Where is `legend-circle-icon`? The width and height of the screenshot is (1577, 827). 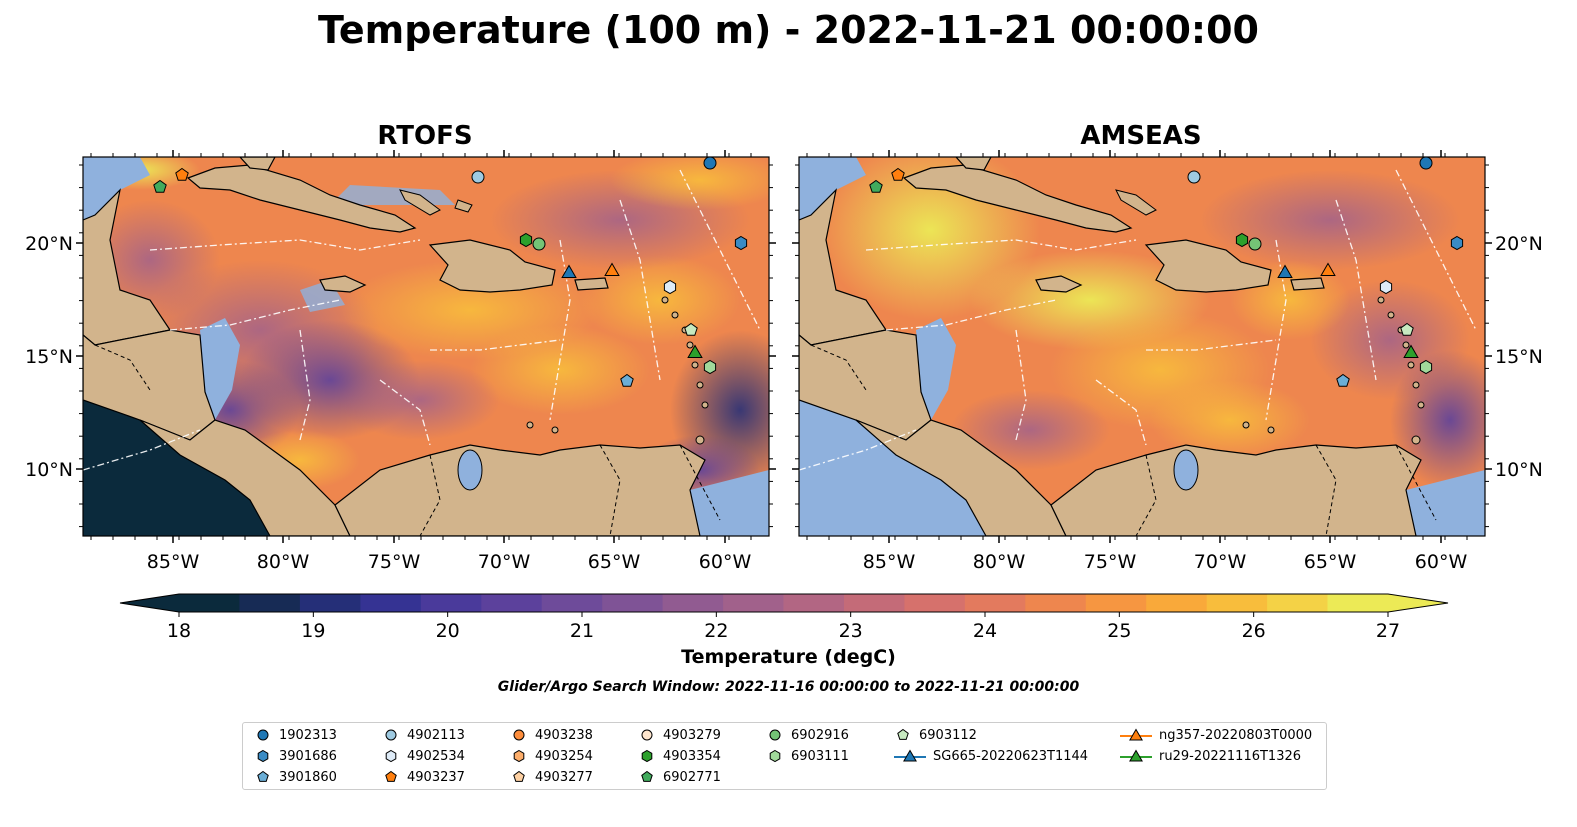 legend-circle-icon is located at coordinates (263, 735).